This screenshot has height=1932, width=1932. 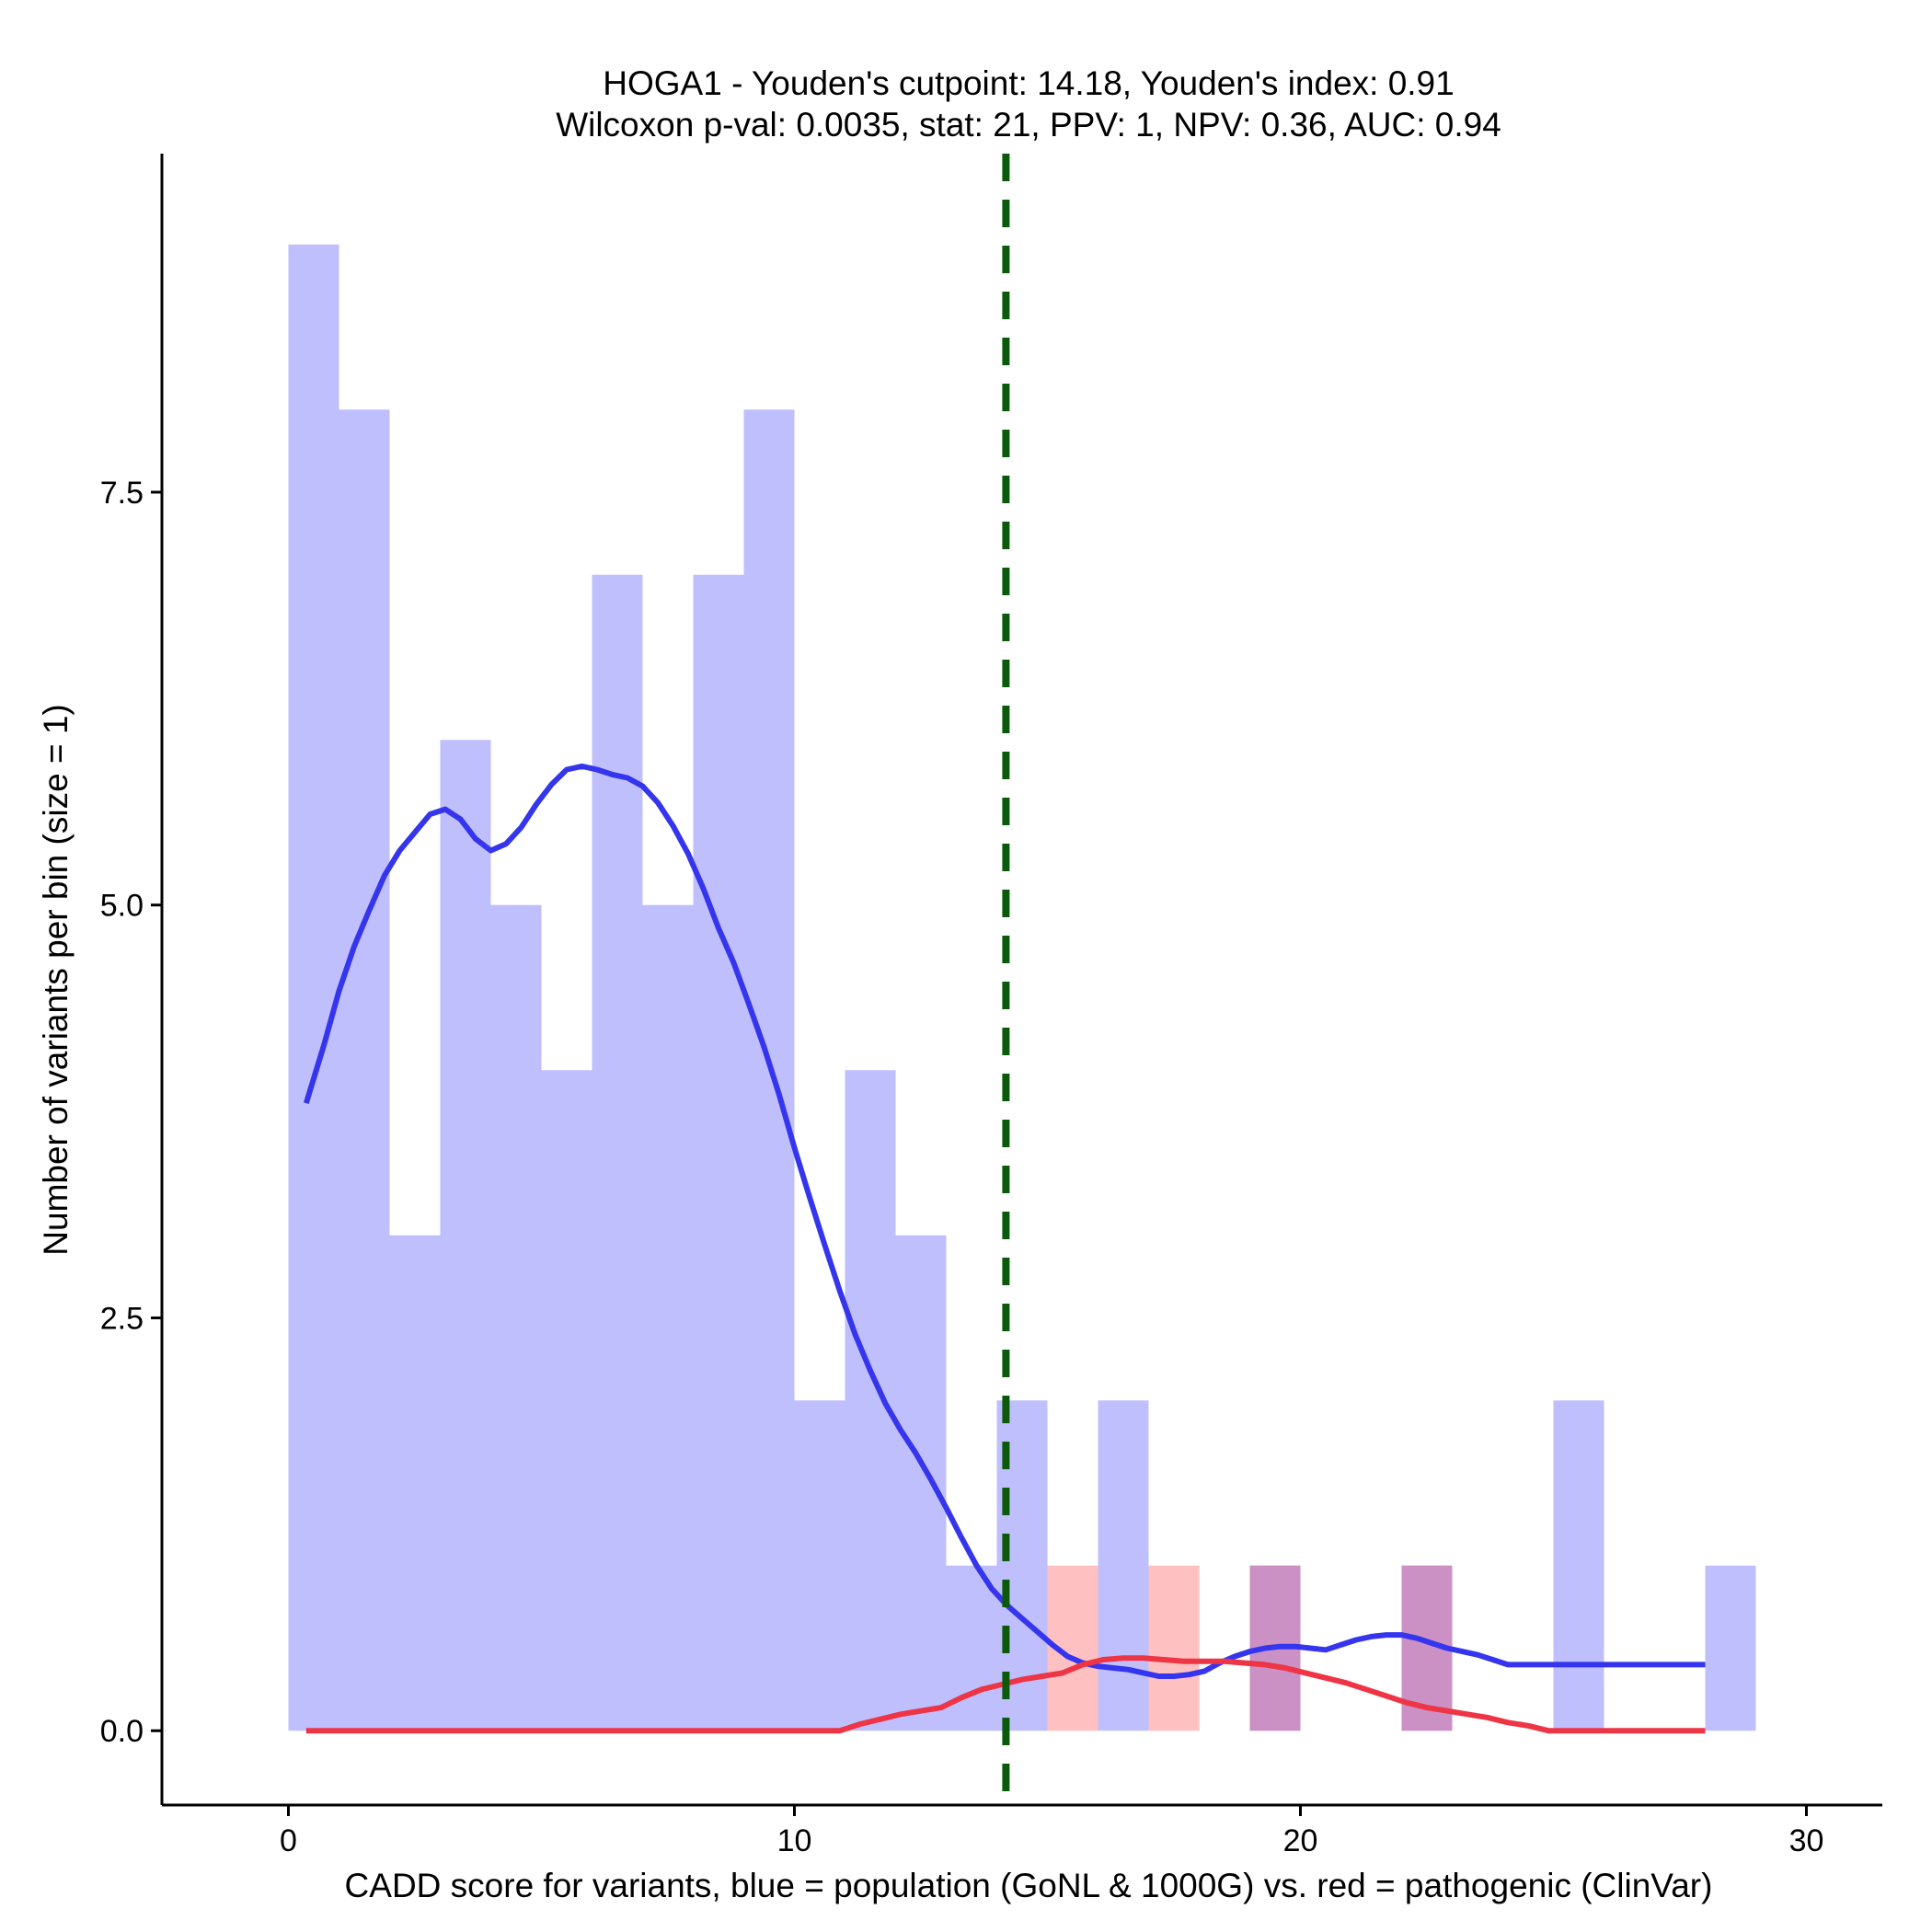 I want to click on pathogenic-density-line, so click(x=1005, y=1694).